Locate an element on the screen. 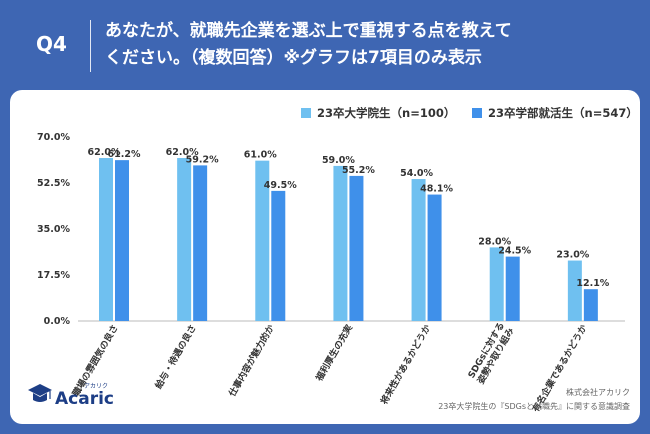 The image size is (650, 434). survey-source: 23卒大学院生の『SDGsと就職先』に関する意識調査 is located at coordinates (534, 406).